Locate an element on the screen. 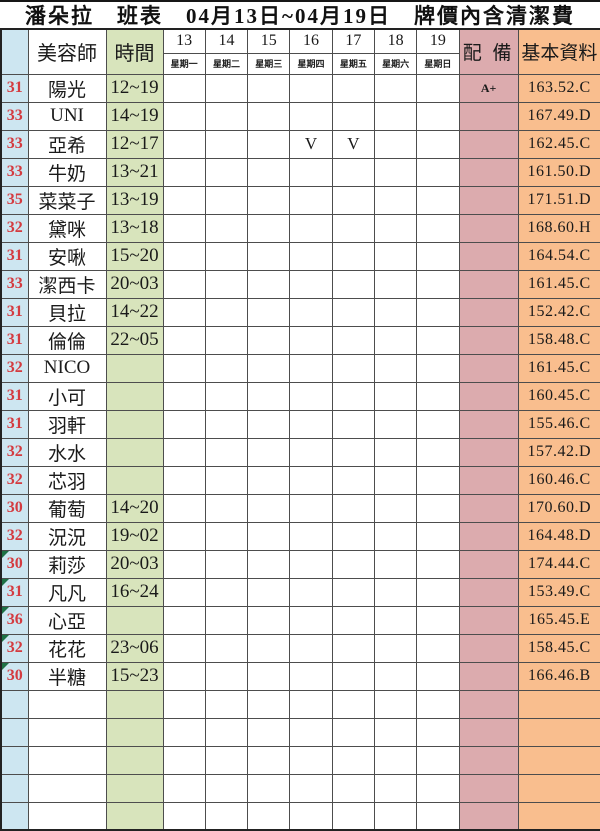  weekday-header: 星期五 is located at coordinates (353, 63).